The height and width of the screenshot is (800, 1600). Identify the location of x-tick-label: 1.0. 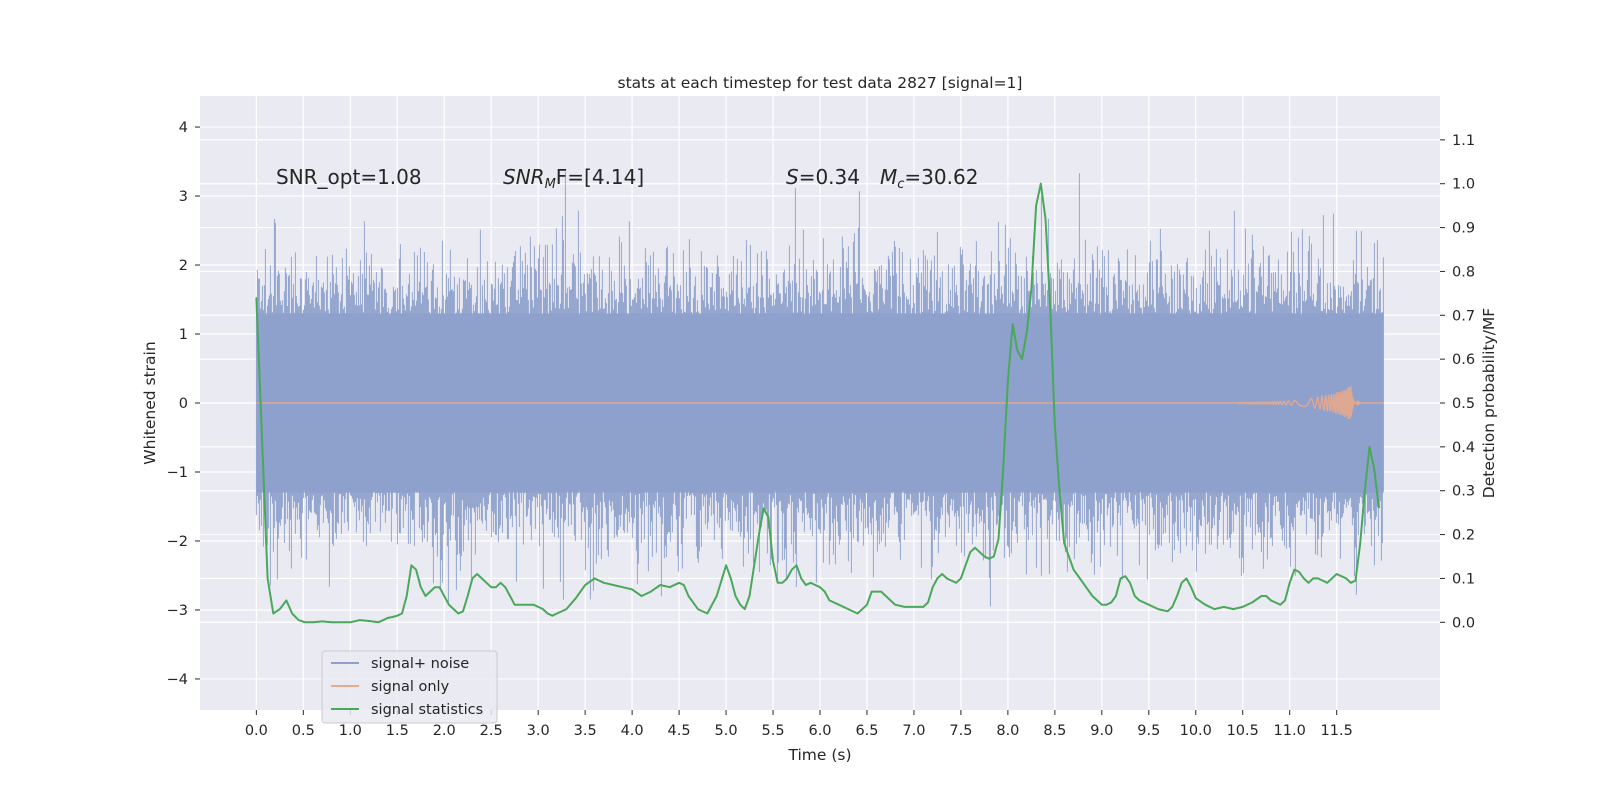
(350, 731).